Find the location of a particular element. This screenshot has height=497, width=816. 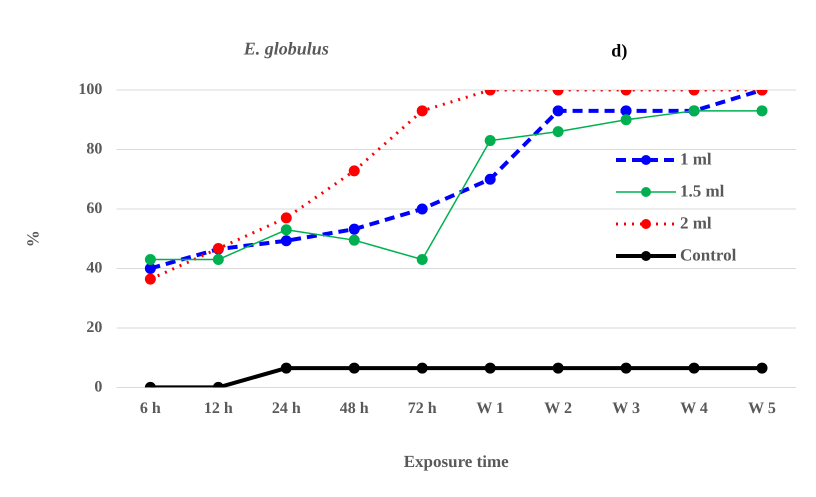

y-tick-label: 0 is located at coordinates (98, 387).